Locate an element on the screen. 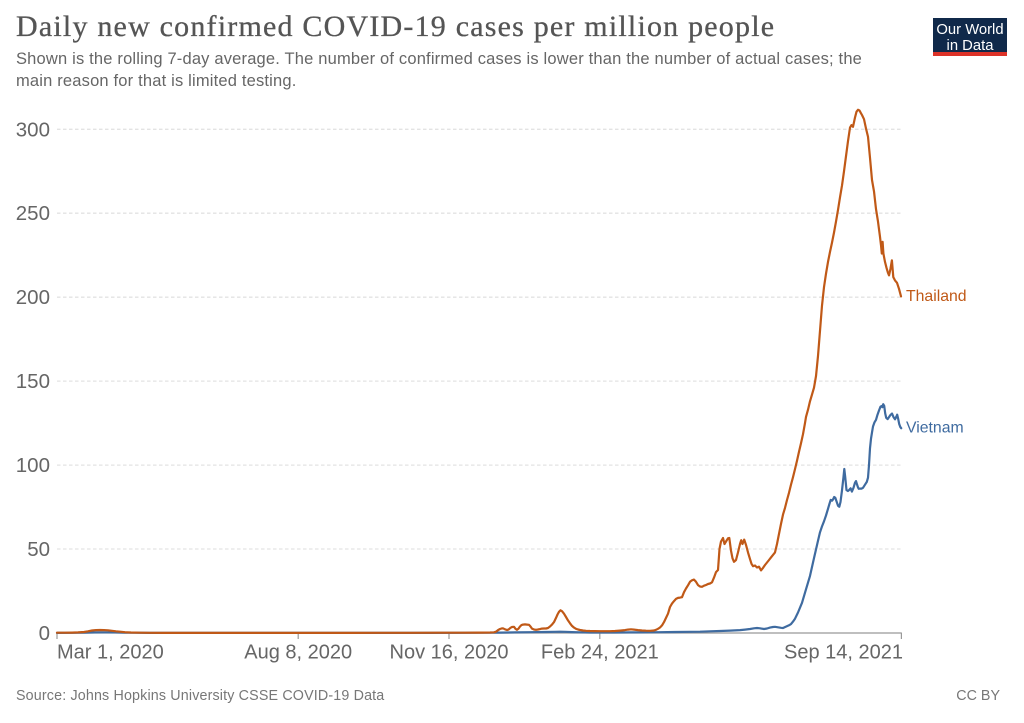  svg-text: 50 is located at coordinates (38, 549).